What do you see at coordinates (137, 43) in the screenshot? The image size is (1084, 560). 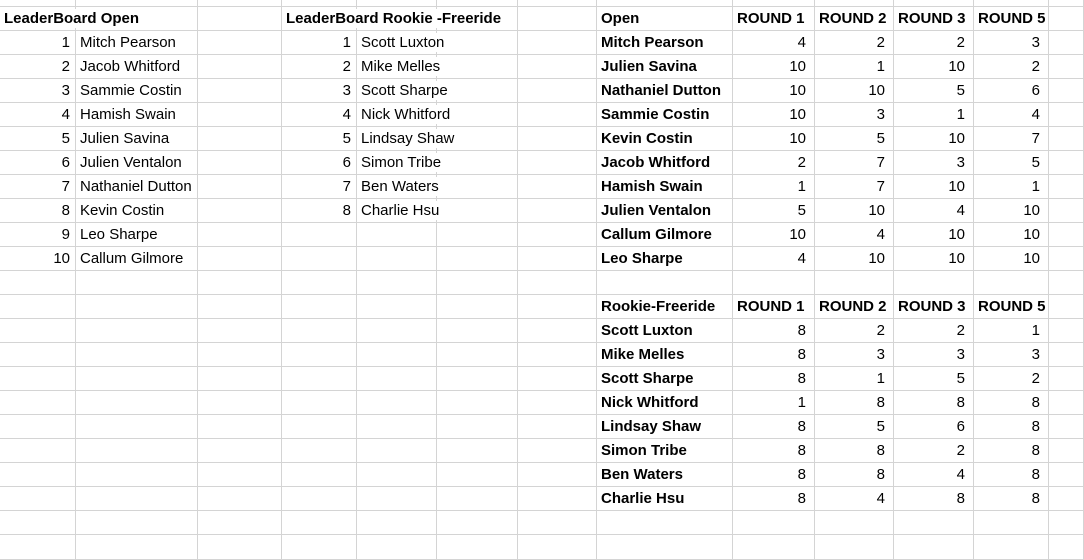 I see `cell-r3c2: Mitch Pearson` at bounding box center [137, 43].